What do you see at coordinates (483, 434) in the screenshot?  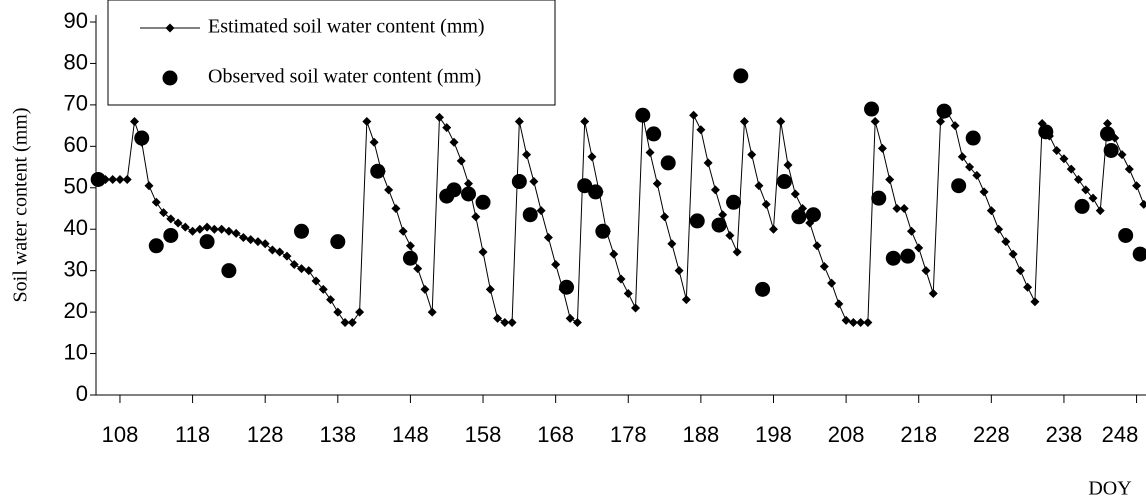 I see `x-tick-label: 158` at bounding box center [483, 434].